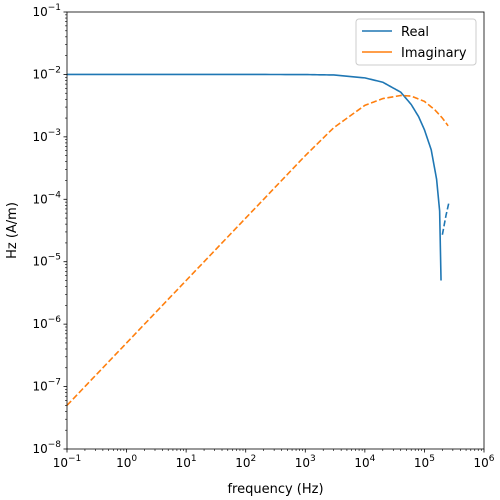 Image resolution: width=500 pixels, height=500 pixels. Describe the element at coordinates (46, 448) in the screenshot. I see `y-tick-label: 10⁻⁸` at that location.